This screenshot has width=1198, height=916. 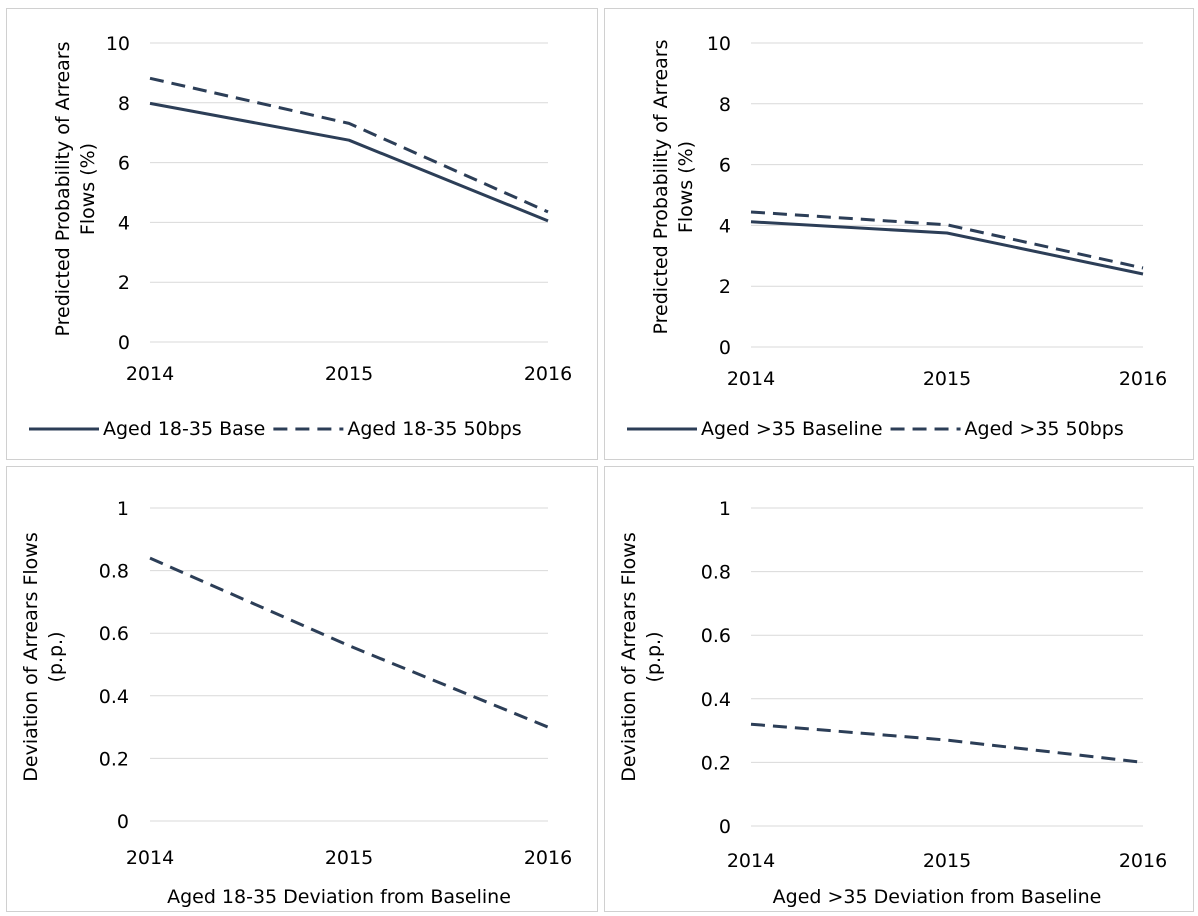 What do you see at coordinates (339, 897) in the screenshot?
I see `x-axis-label: Aged 18-35 Deviation from Baseline` at bounding box center [339, 897].